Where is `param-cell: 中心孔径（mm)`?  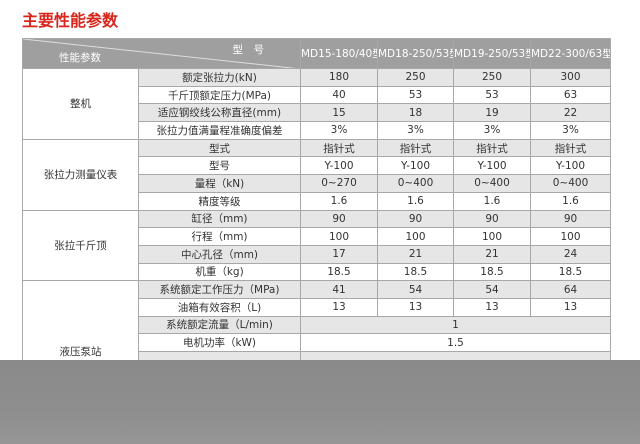
param-cell: 中心孔径（mm) is located at coordinates (219, 254).